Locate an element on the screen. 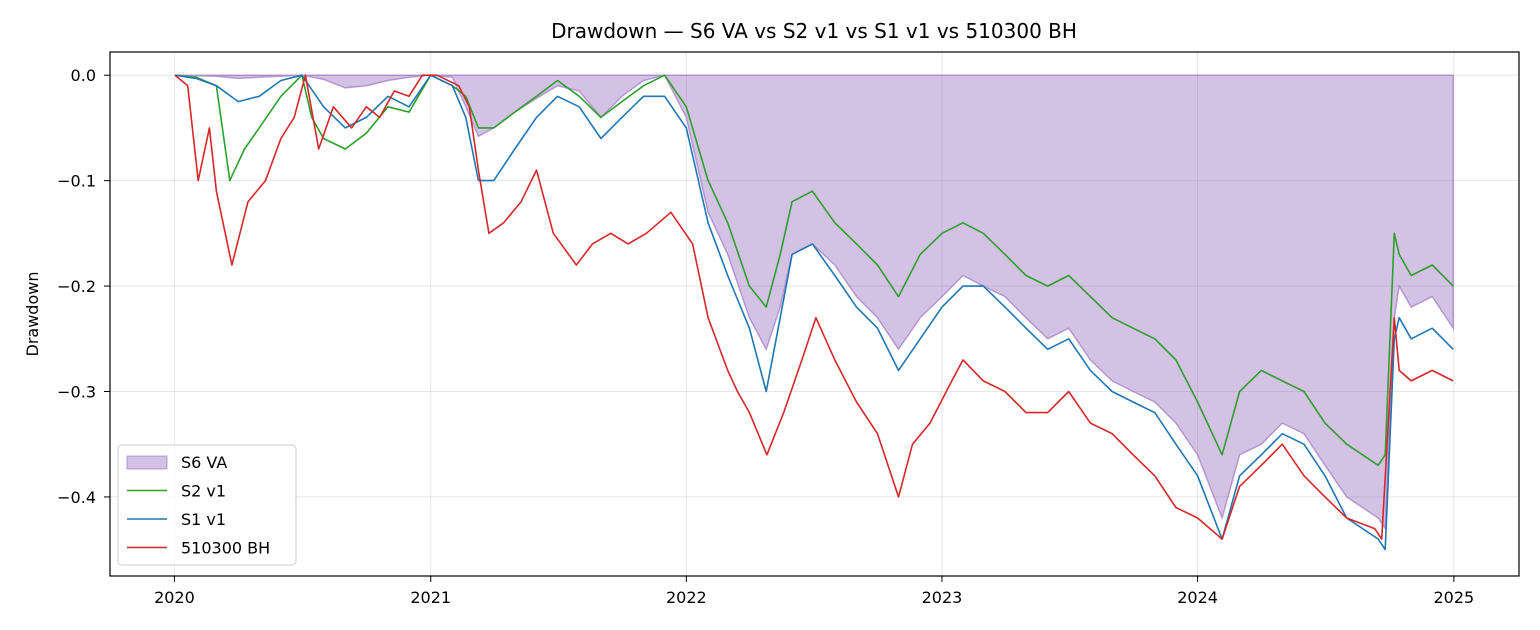 This screenshot has height=630, width=1540. x-tick-label: 2024 is located at coordinates (1197, 597).